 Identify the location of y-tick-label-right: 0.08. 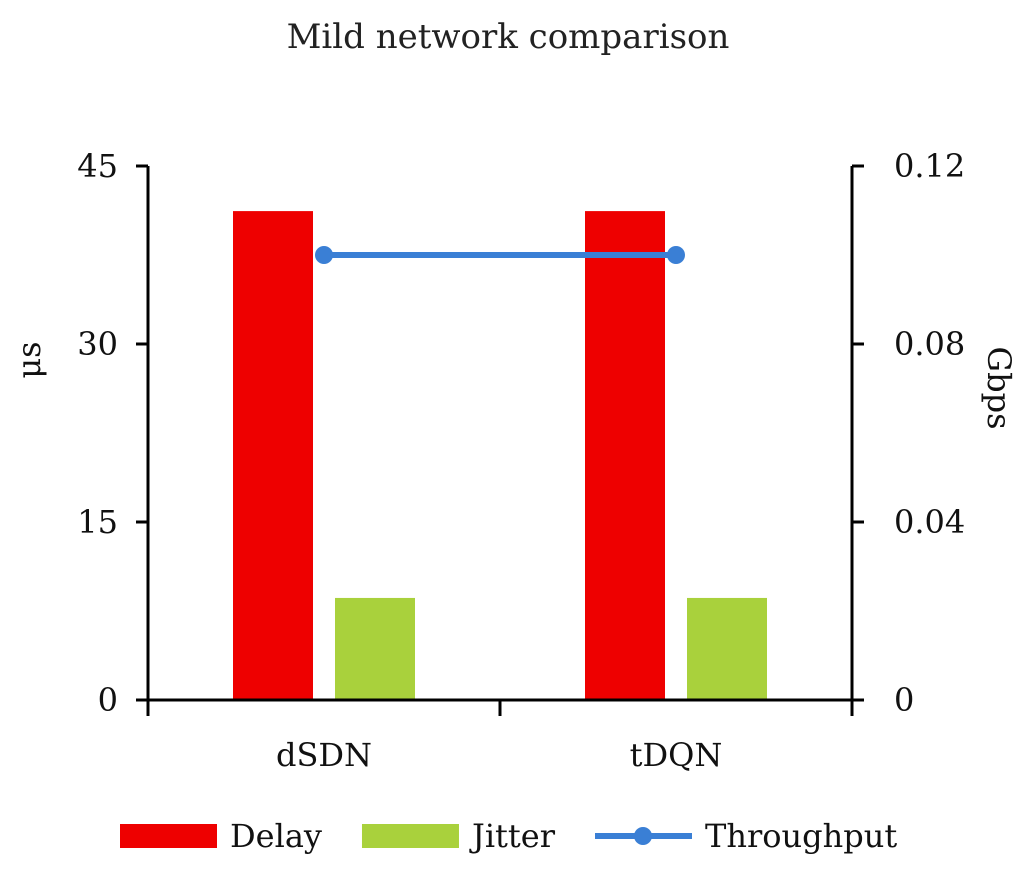
(929, 344).